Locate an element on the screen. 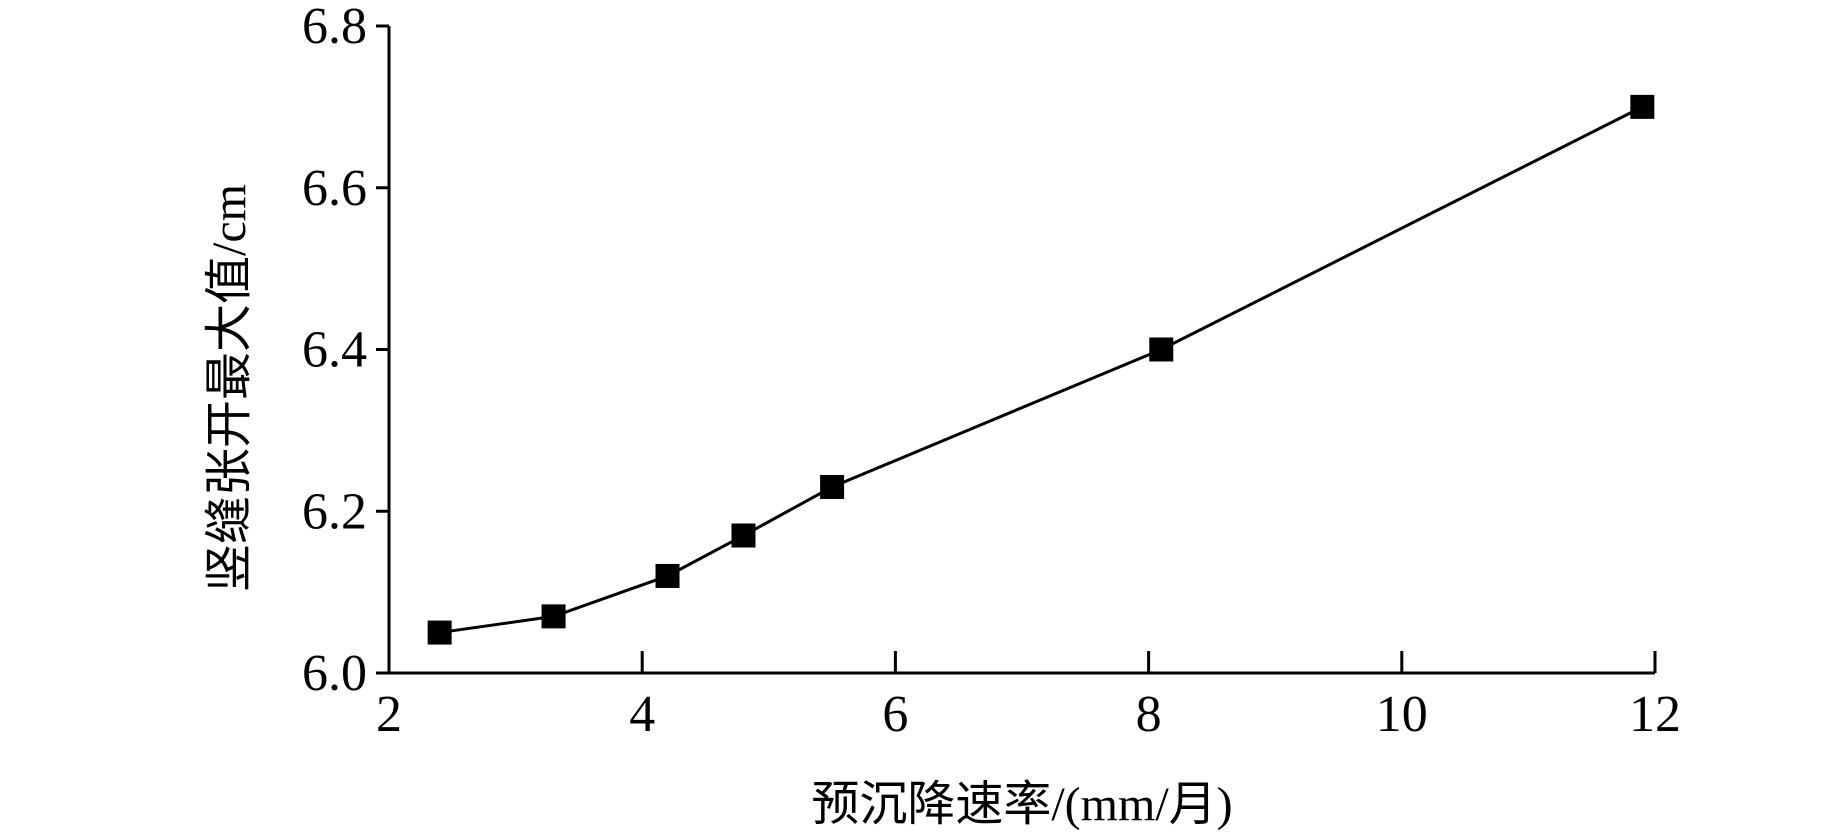 The height and width of the screenshot is (839, 1843). x-tick-label: 8 is located at coordinates (1149, 714).